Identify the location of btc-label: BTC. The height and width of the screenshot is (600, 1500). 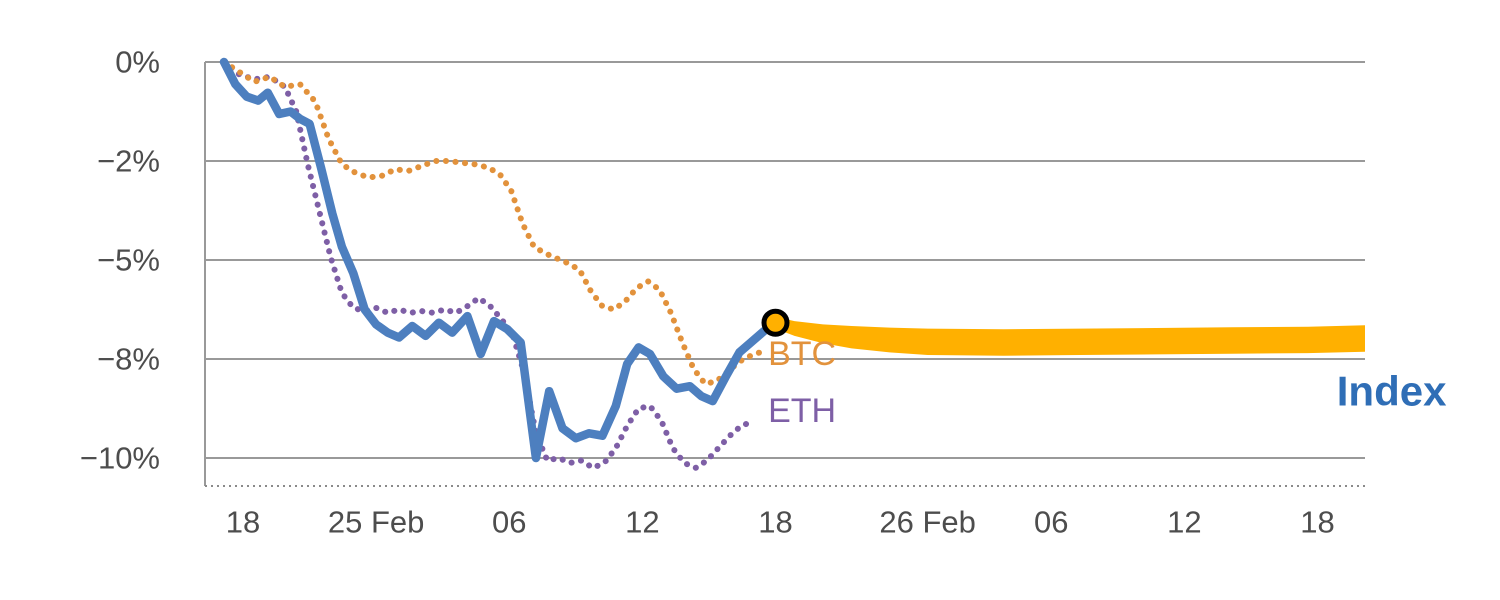
(802, 354).